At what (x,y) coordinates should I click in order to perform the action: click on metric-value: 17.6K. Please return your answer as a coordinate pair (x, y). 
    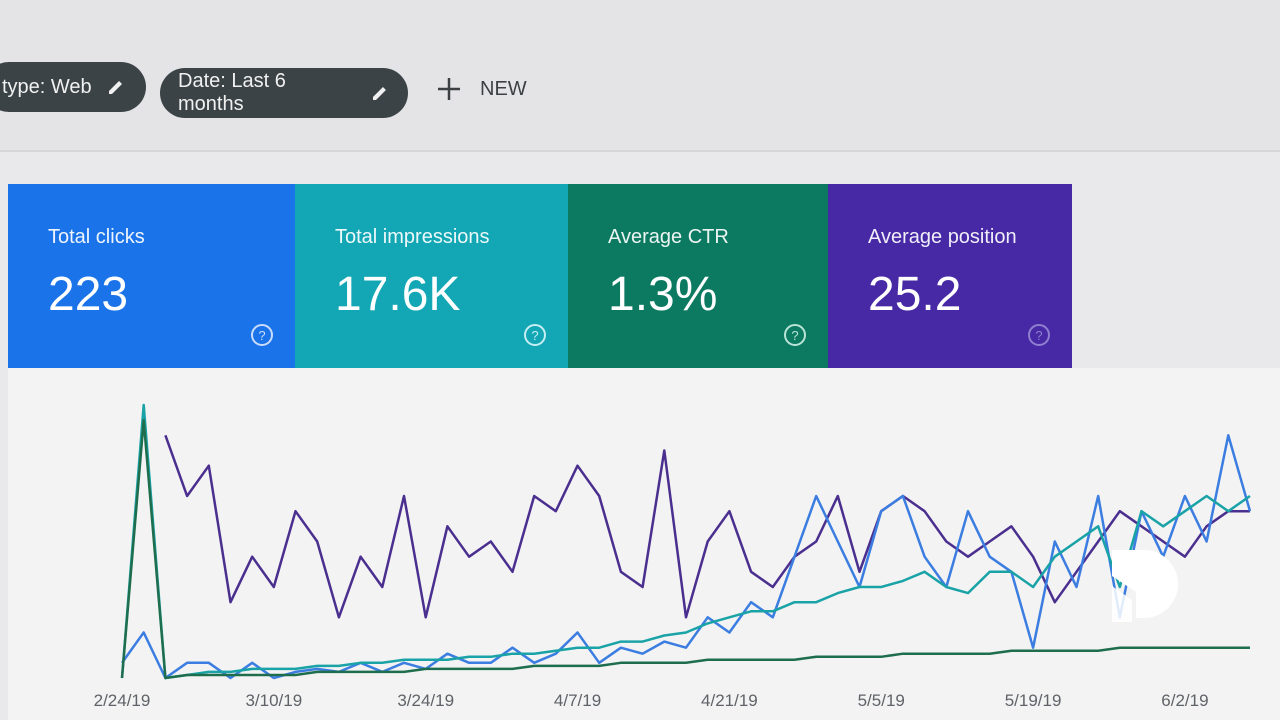
    Looking at the image, I should click on (398, 294).